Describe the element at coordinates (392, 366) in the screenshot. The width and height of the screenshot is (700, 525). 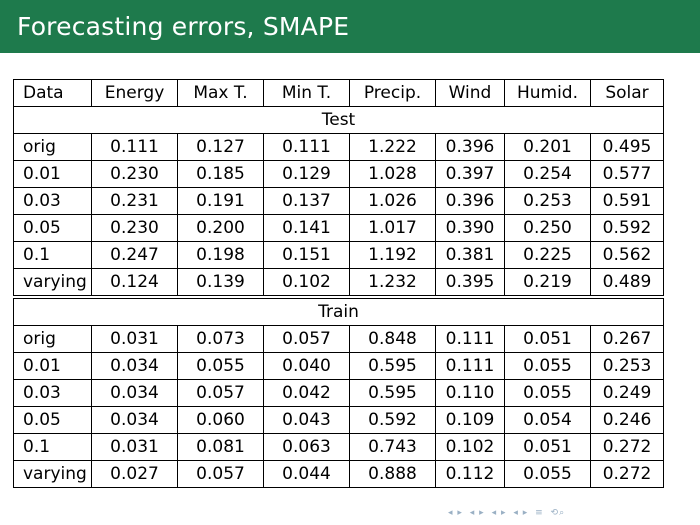
I see `value-cell: 0.595` at that location.